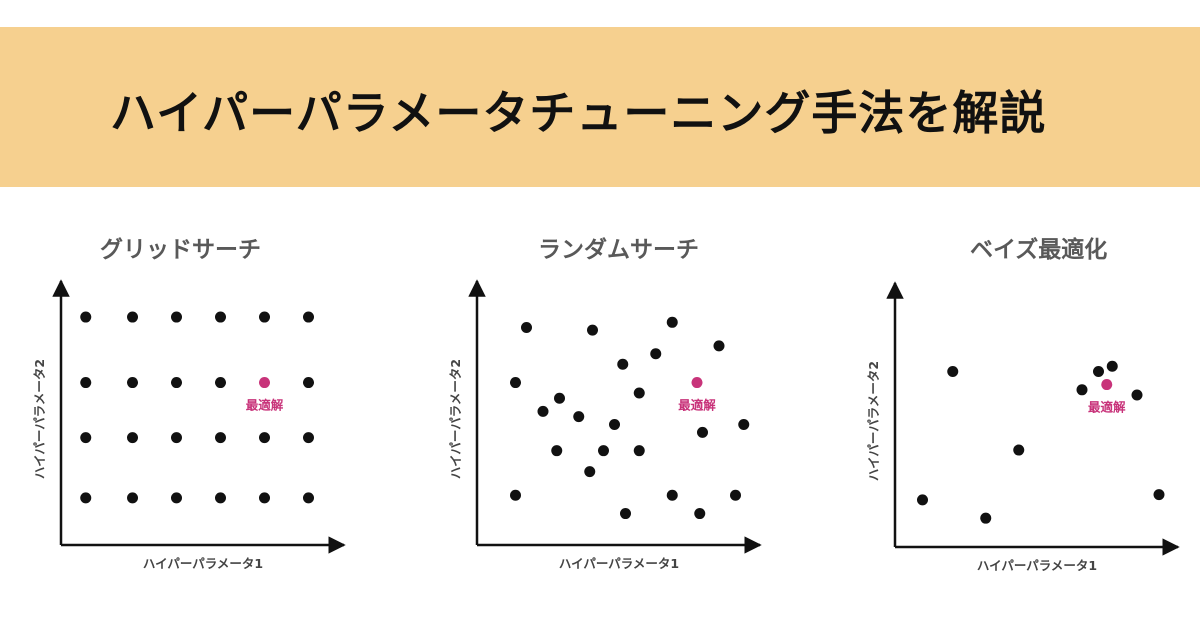 Image resolution: width=1200 pixels, height=630 pixels. I want to click on panel-title-bayesian-optimization: ベイズ最適化, so click(1039, 250).